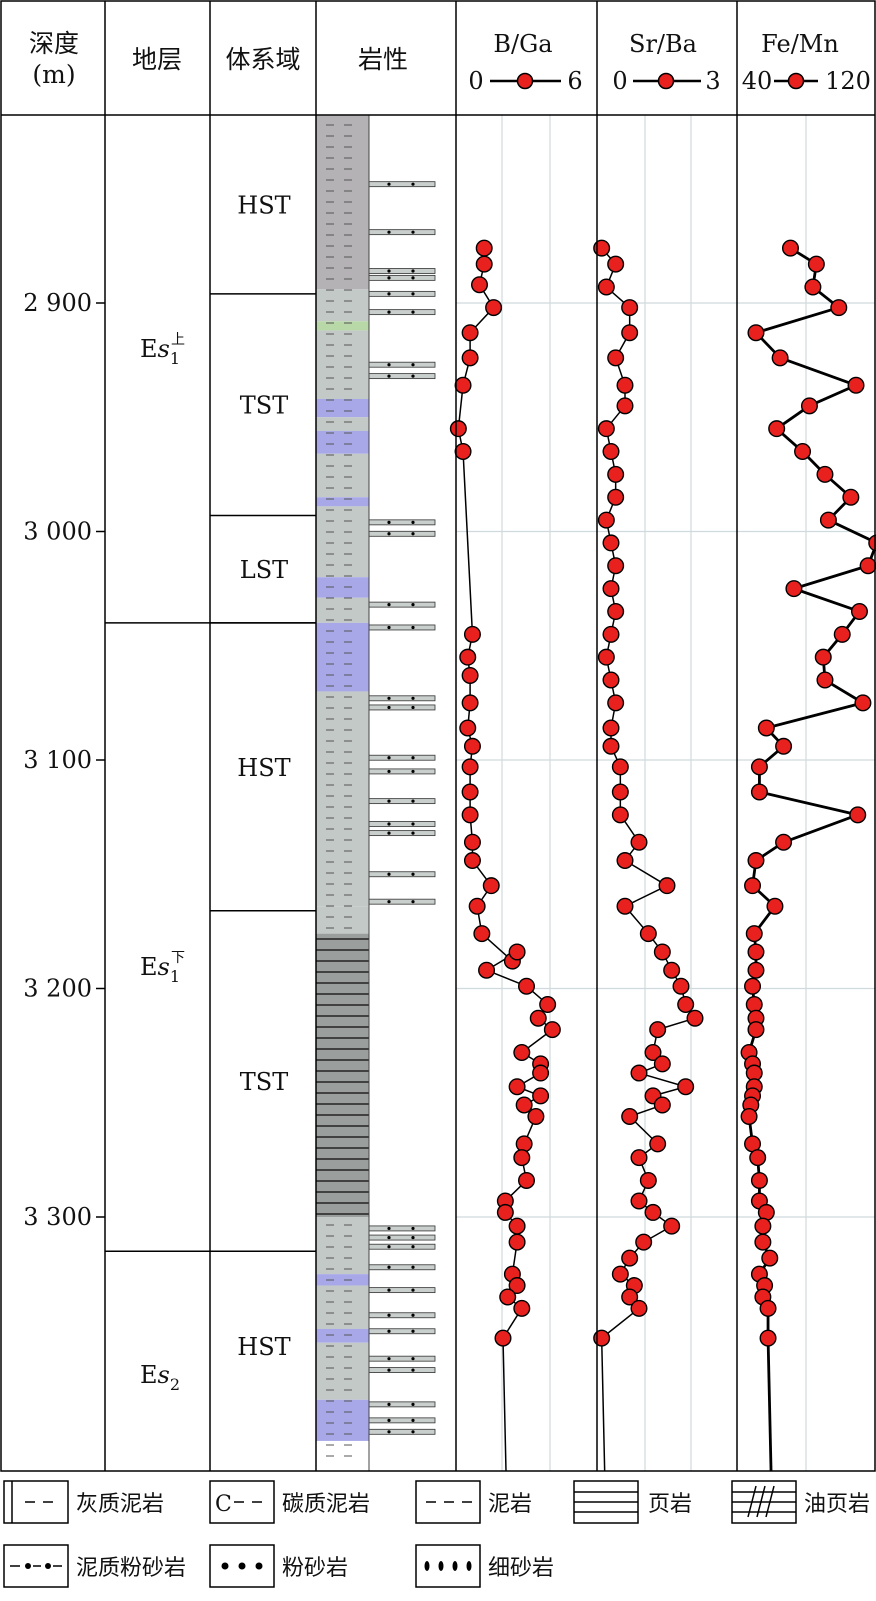  I want to click on depth-tick-label: 3 300, so click(57, 1217).